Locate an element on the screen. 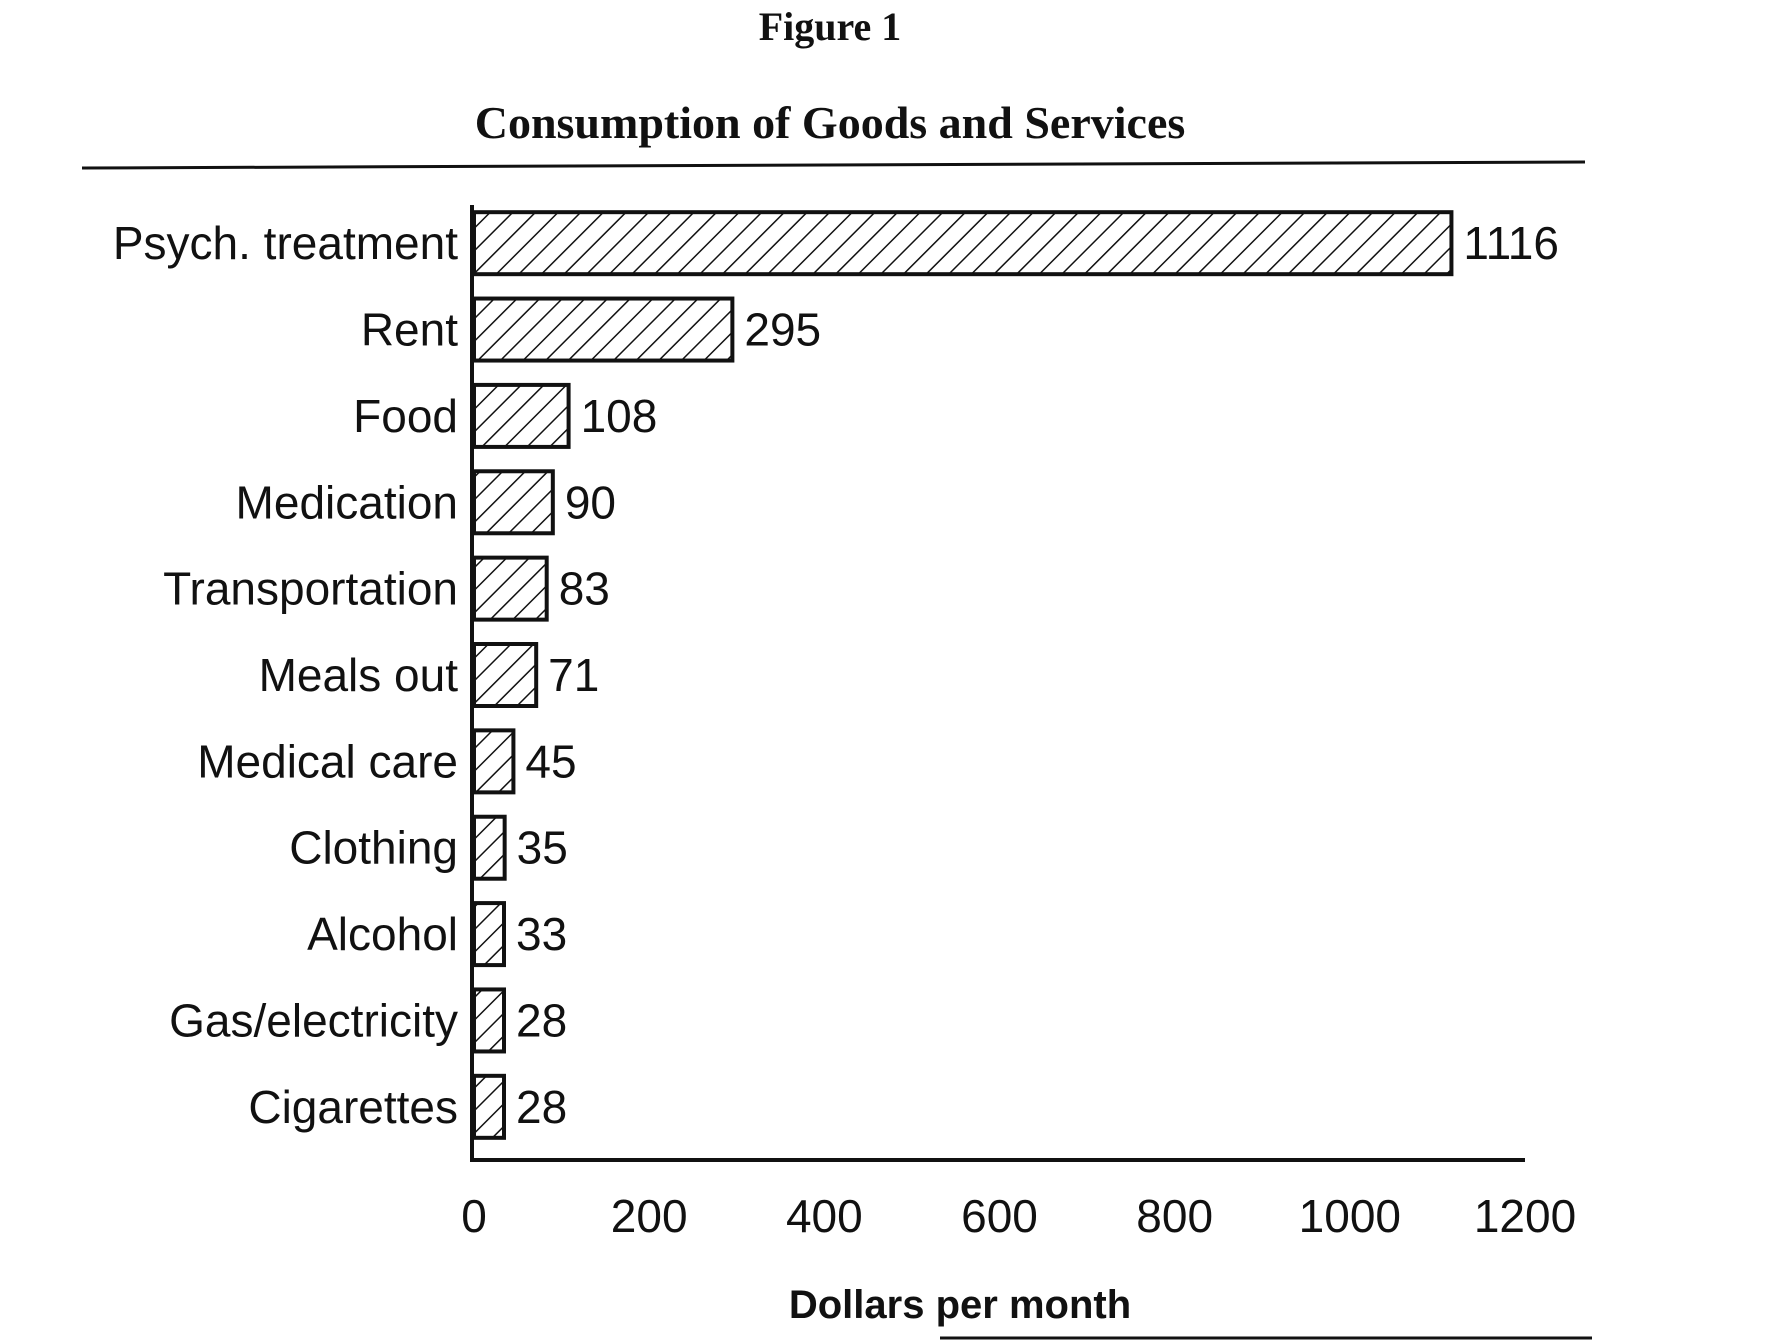 This screenshot has width=1784, height=1340. value-label: 71 is located at coordinates (573, 675).